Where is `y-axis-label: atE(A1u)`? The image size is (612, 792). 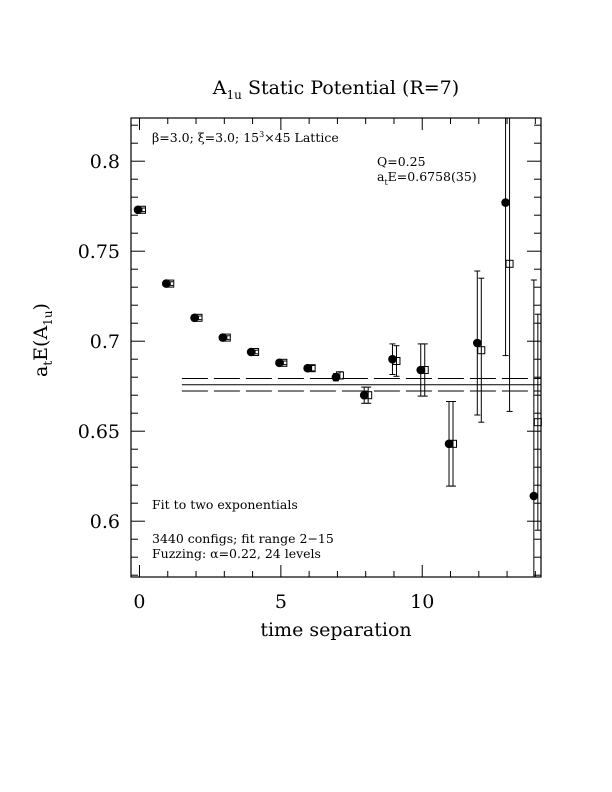 y-axis-label: atE(A1u) is located at coordinates (42, 340).